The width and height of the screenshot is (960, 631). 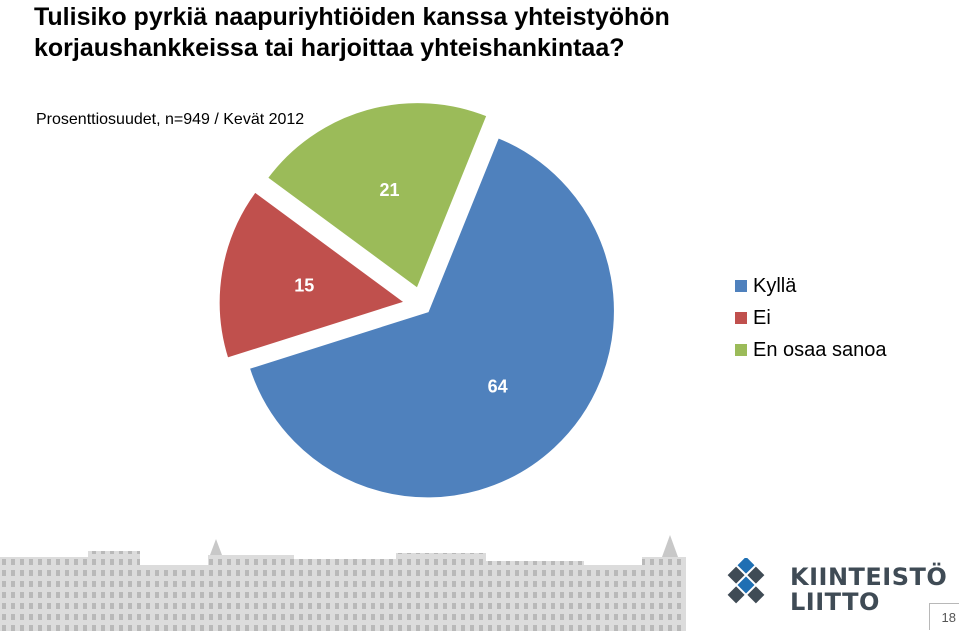 What do you see at coordinates (762, 317) in the screenshot?
I see `legend-label: Ei` at bounding box center [762, 317].